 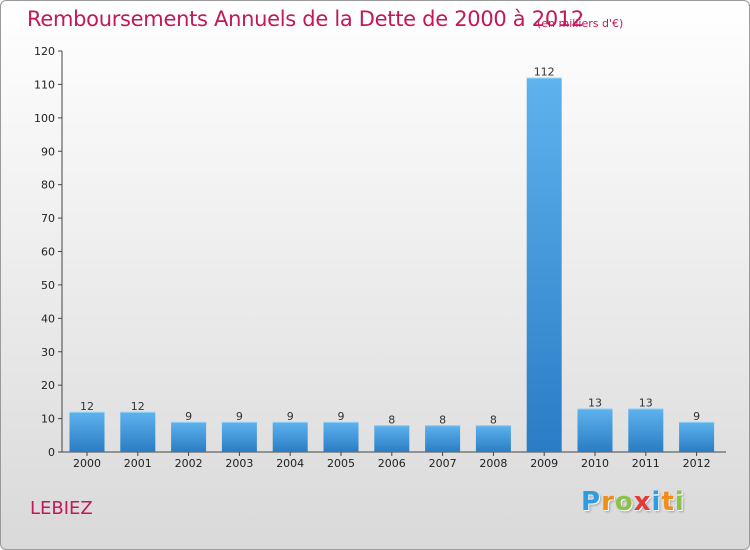 What do you see at coordinates (595, 463) in the screenshot?
I see `x-tick-label: 2010` at bounding box center [595, 463].